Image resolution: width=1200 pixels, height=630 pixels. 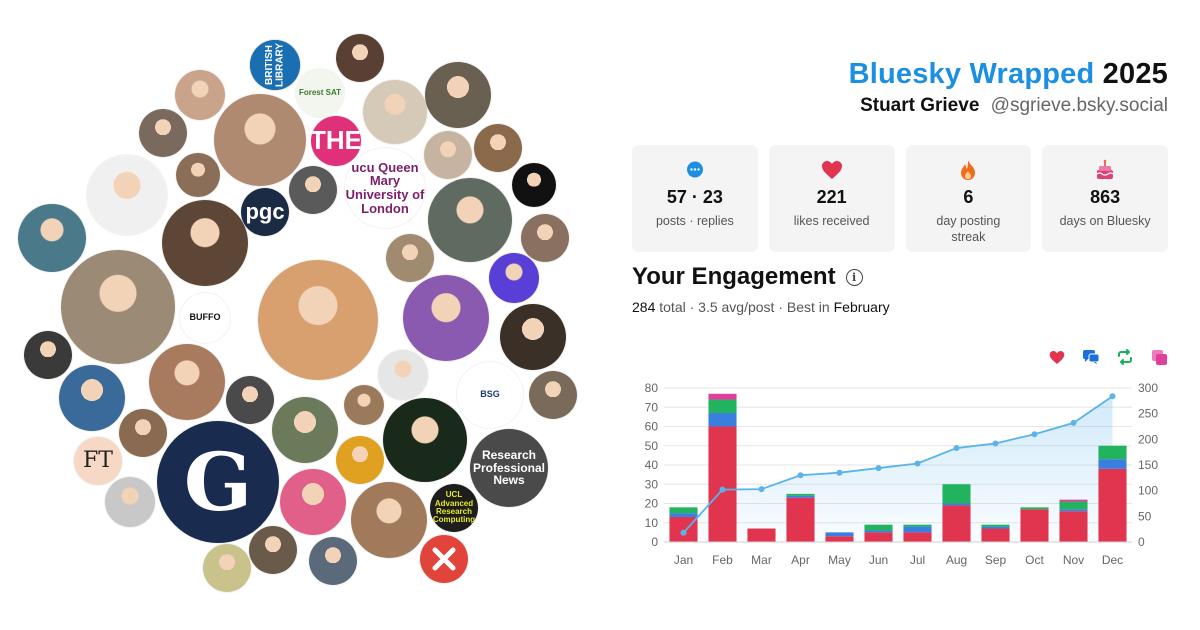 I want to click on y-left-tick-label: 20, so click(x=652, y=504).